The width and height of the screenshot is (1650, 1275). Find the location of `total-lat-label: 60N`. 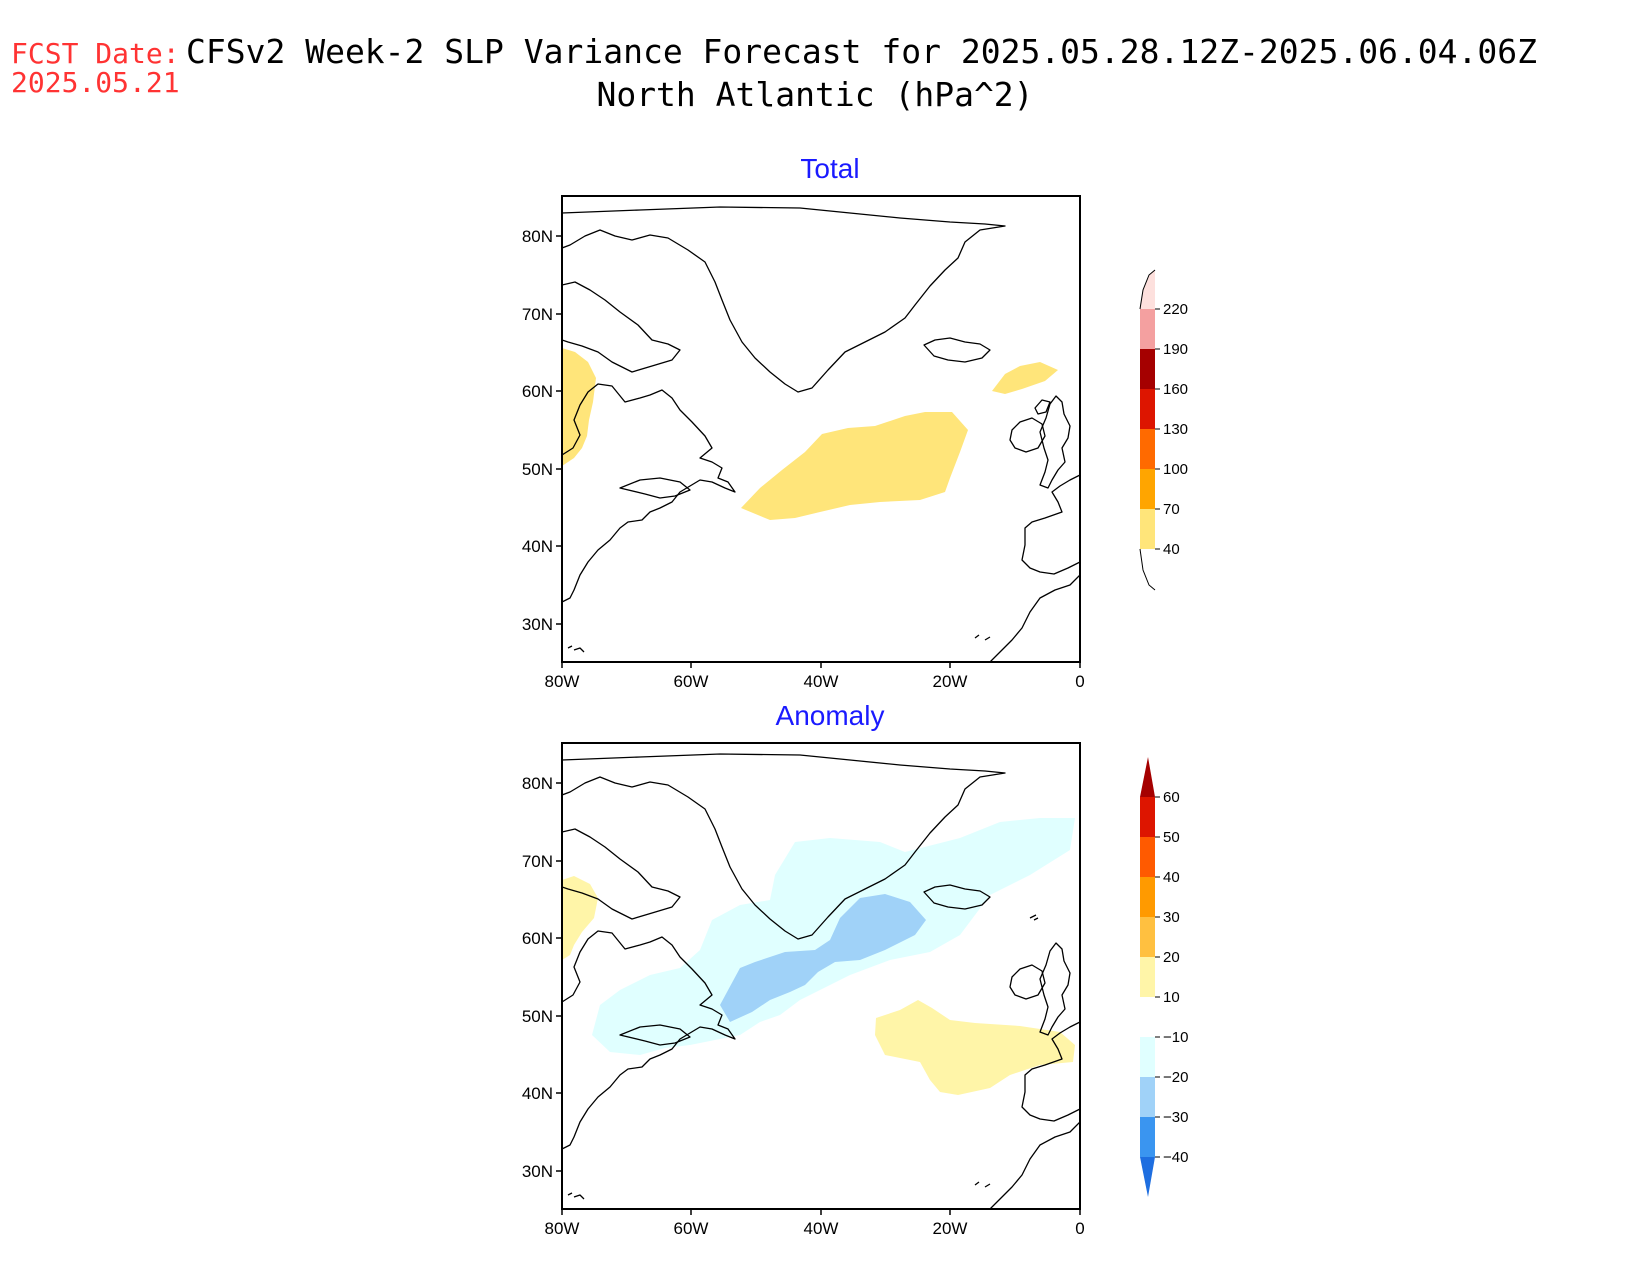

total-lat-label: 60N is located at coordinates (537, 391).